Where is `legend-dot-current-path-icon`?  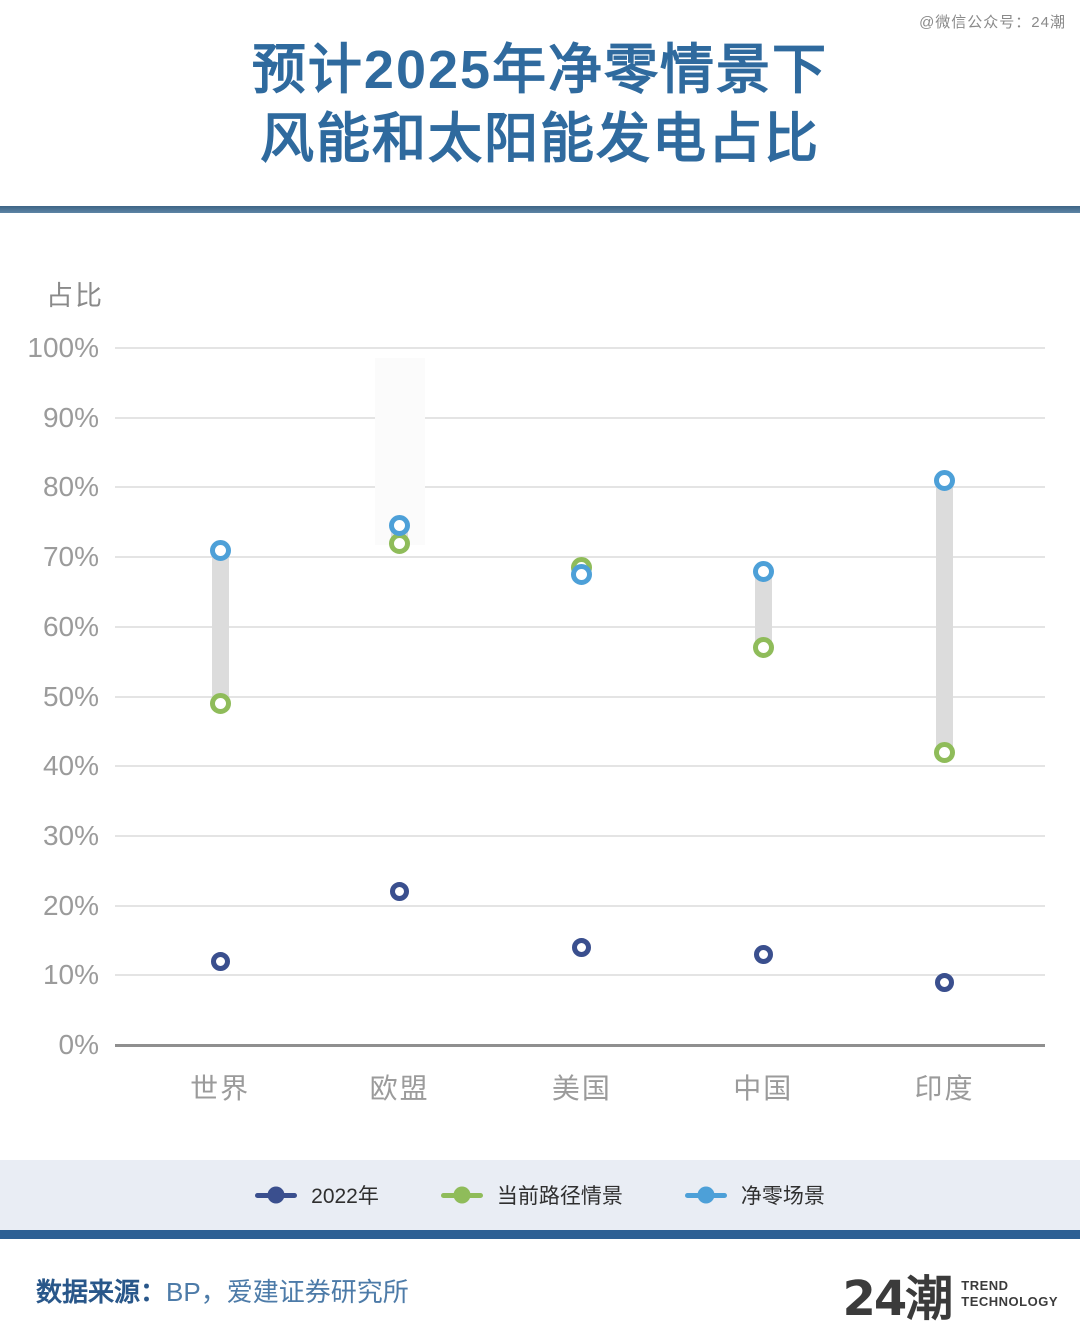
legend-dot-current-path-icon is located at coordinates (462, 1195).